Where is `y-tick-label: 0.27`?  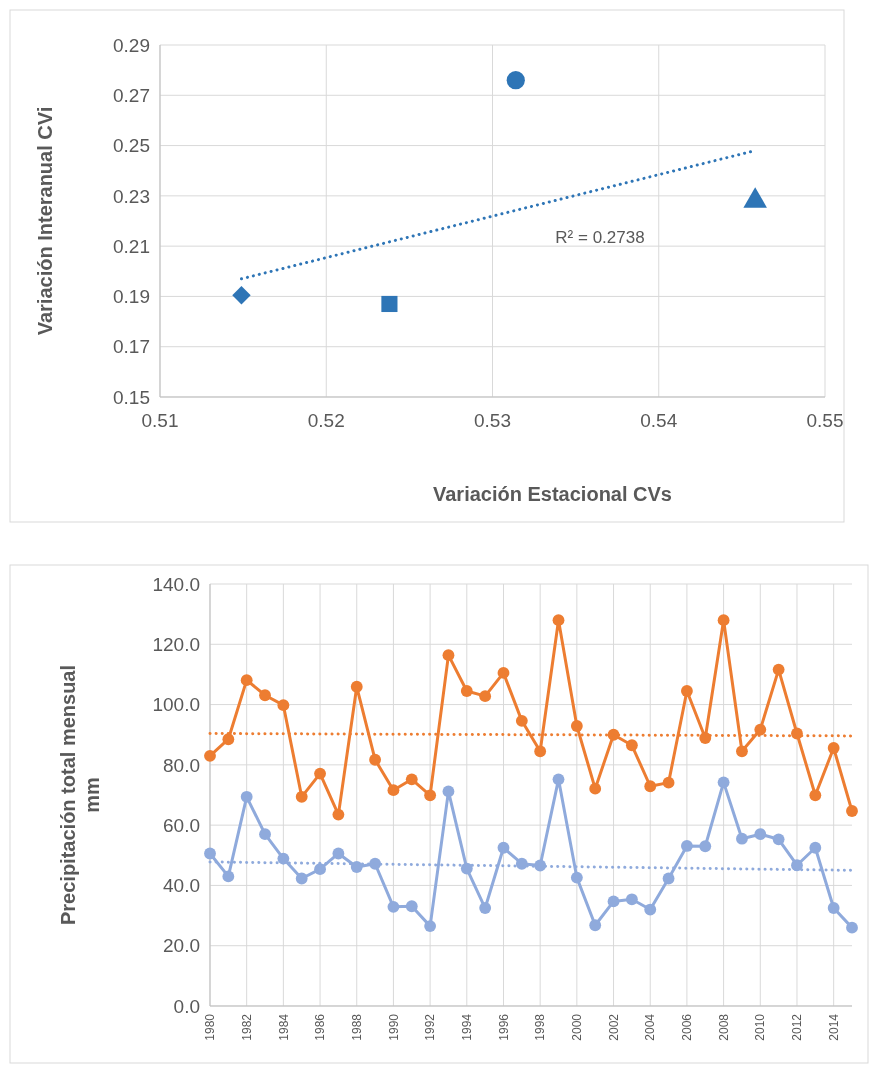 y-tick-label: 0.27 is located at coordinates (131, 95).